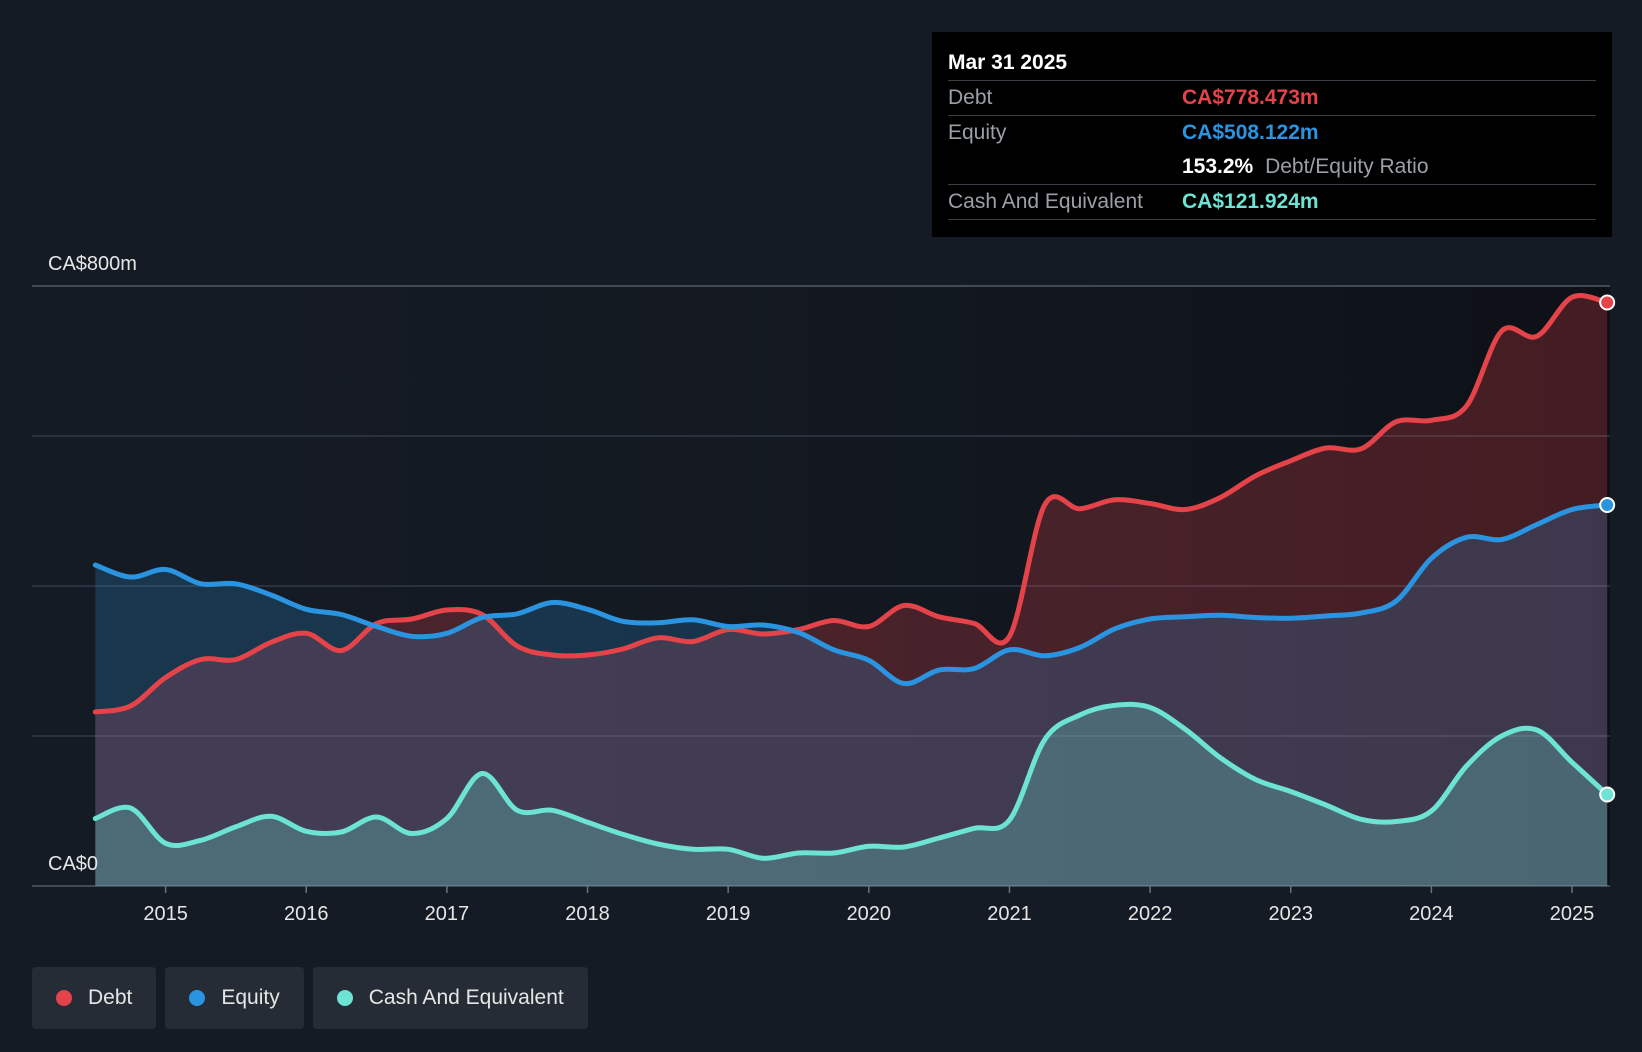  What do you see at coordinates (447, 914) in the screenshot?
I see `x-tick-label: 2017` at bounding box center [447, 914].